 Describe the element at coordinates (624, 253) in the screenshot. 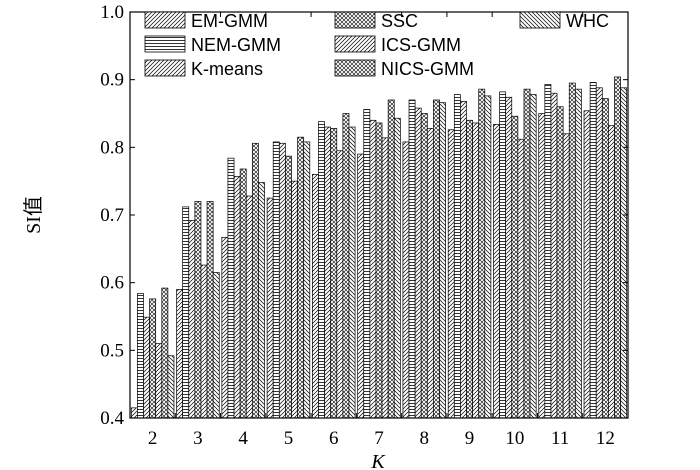

I see `bar-whc-k12` at that location.